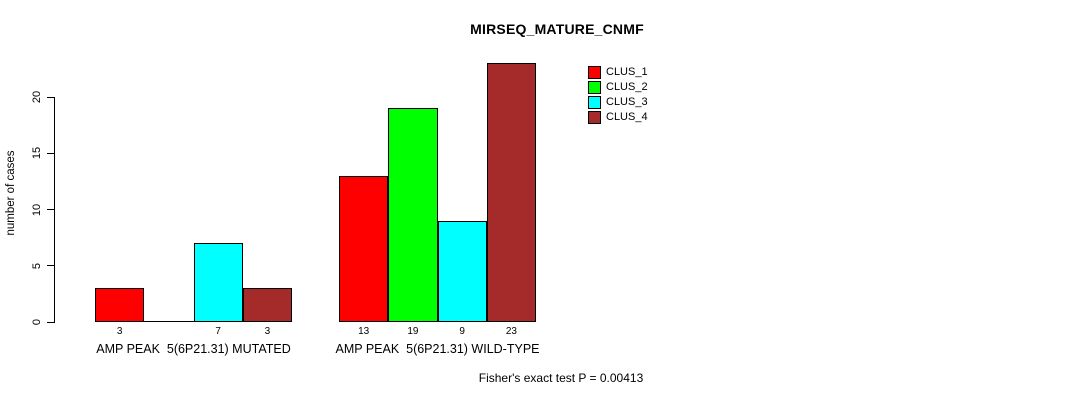  Describe the element at coordinates (627, 87) in the screenshot. I see `legend-label: CLUS_2` at that location.